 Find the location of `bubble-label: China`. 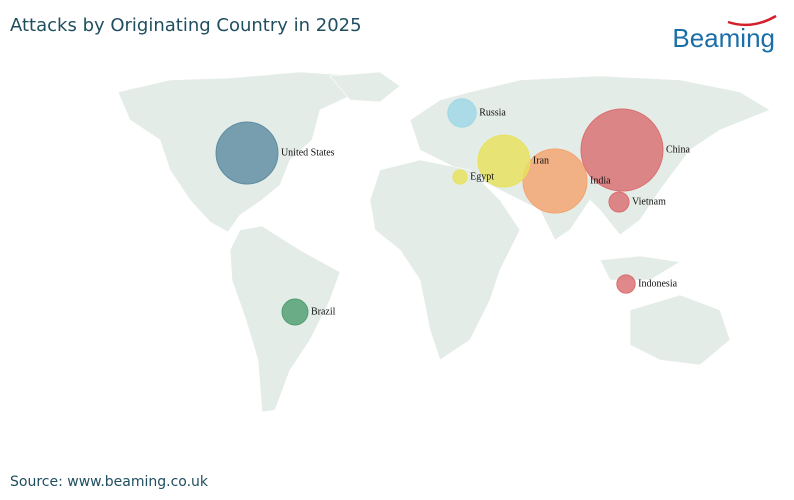

bubble-label: China is located at coordinates (678, 149).